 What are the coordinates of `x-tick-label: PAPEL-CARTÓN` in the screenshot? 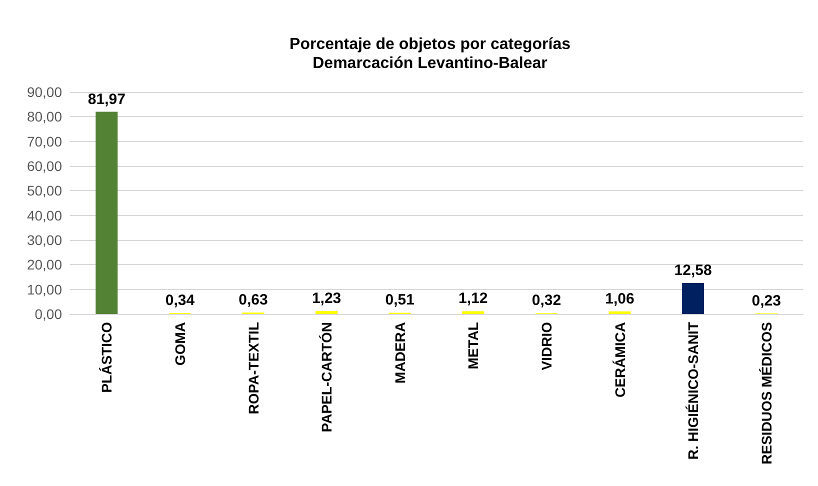 It's located at (326, 377).